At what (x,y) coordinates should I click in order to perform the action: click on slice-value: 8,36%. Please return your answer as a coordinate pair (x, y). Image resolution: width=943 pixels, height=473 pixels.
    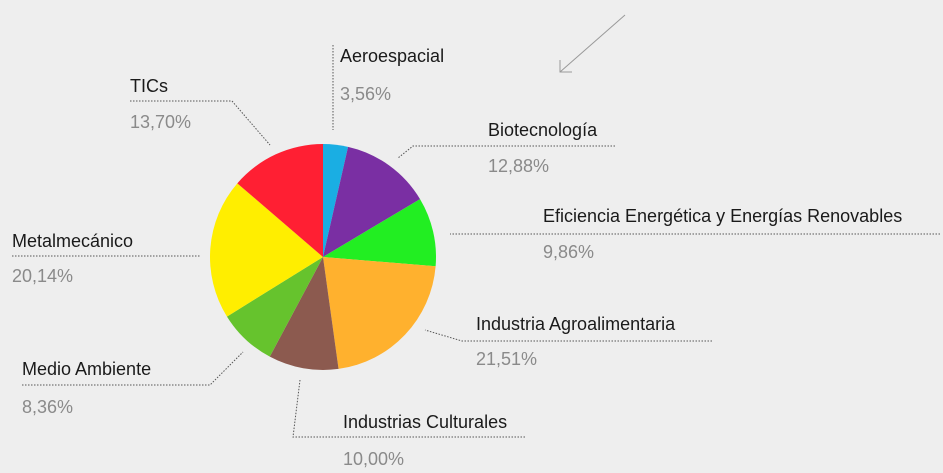
    Looking at the image, I should click on (47, 407).